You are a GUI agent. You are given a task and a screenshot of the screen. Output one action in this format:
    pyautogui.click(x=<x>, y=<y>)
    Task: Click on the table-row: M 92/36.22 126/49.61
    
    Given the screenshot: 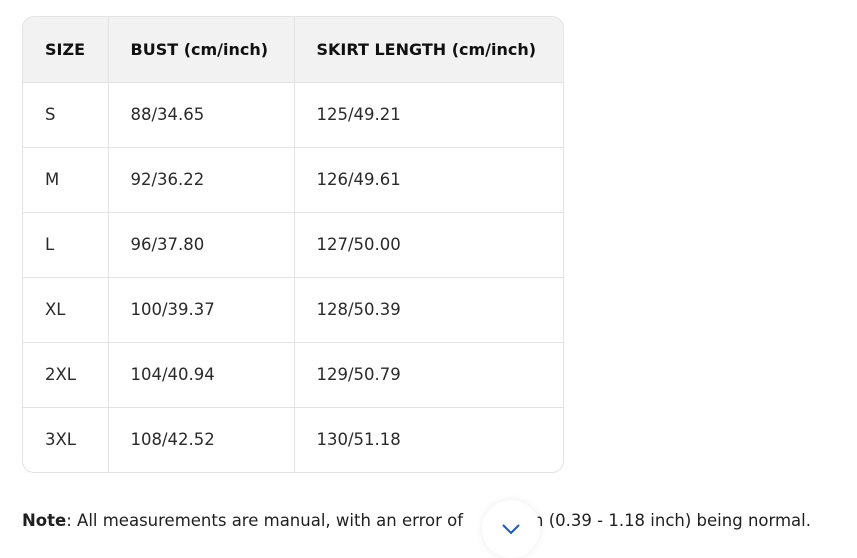 What is the action you would take?
    pyautogui.click(x=293, y=180)
    